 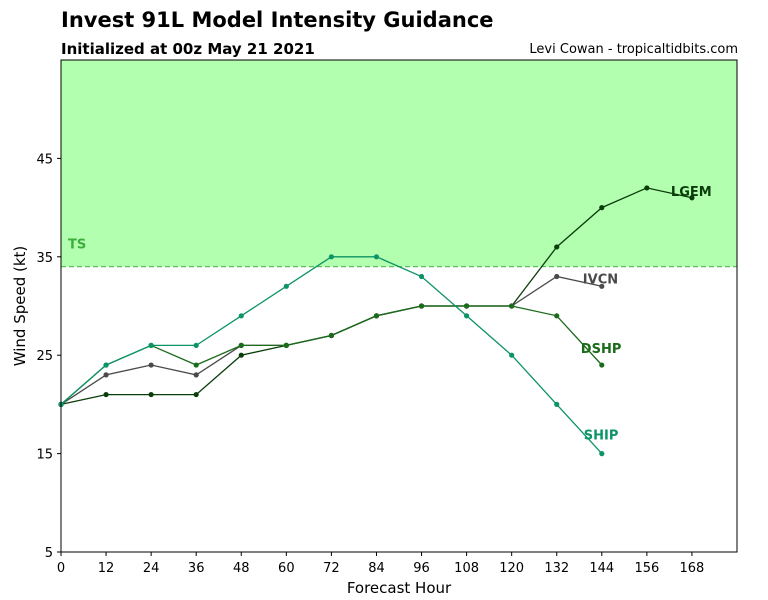 What do you see at coordinates (376, 568) in the screenshot?
I see `x-tick-label: 84` at bounding box center [376, 568].